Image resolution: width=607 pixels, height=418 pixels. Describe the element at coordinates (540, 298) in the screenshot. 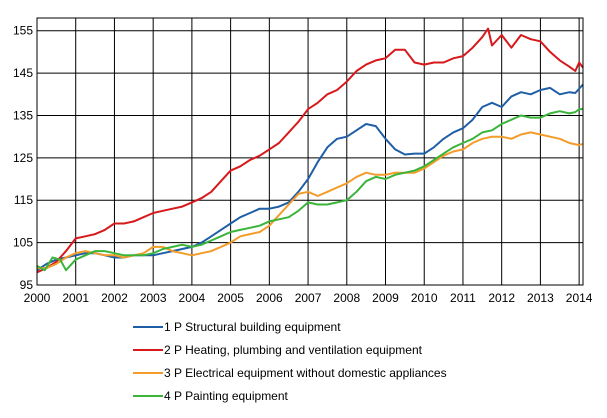

I see `x-tick-label: 2013` at that location.